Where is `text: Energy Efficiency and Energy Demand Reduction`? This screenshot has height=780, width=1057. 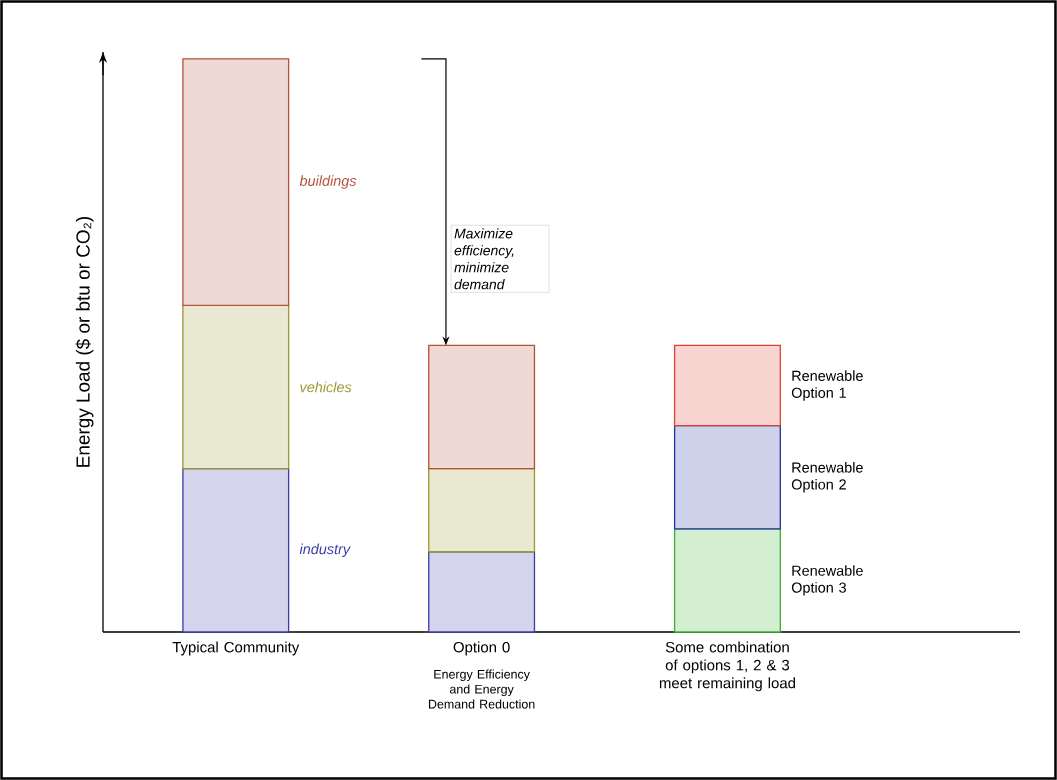 text: Energy Efficiency and Energy Demand Reduction is located at coordinates (481, 689).